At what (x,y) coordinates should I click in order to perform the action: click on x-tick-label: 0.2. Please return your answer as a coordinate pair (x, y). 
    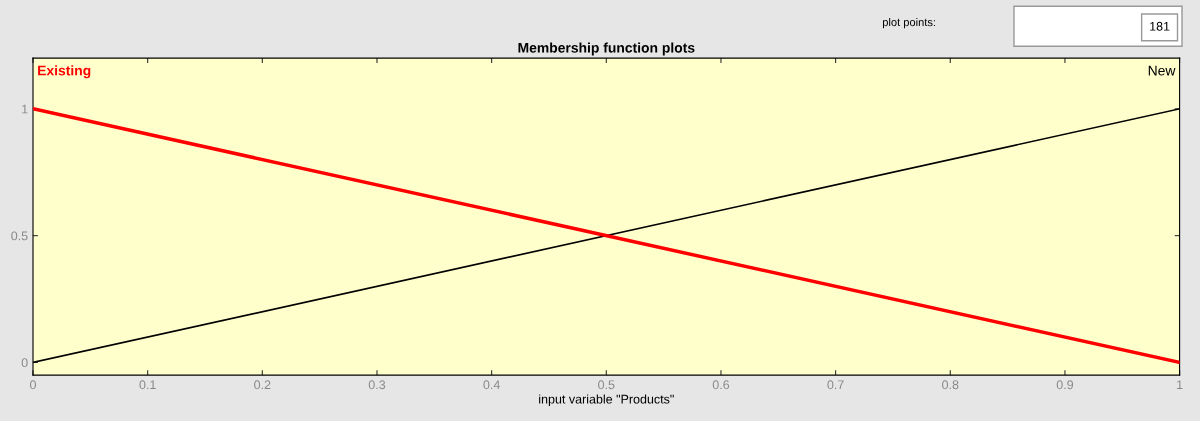
    Looking at the image, I should click on (262, 385).